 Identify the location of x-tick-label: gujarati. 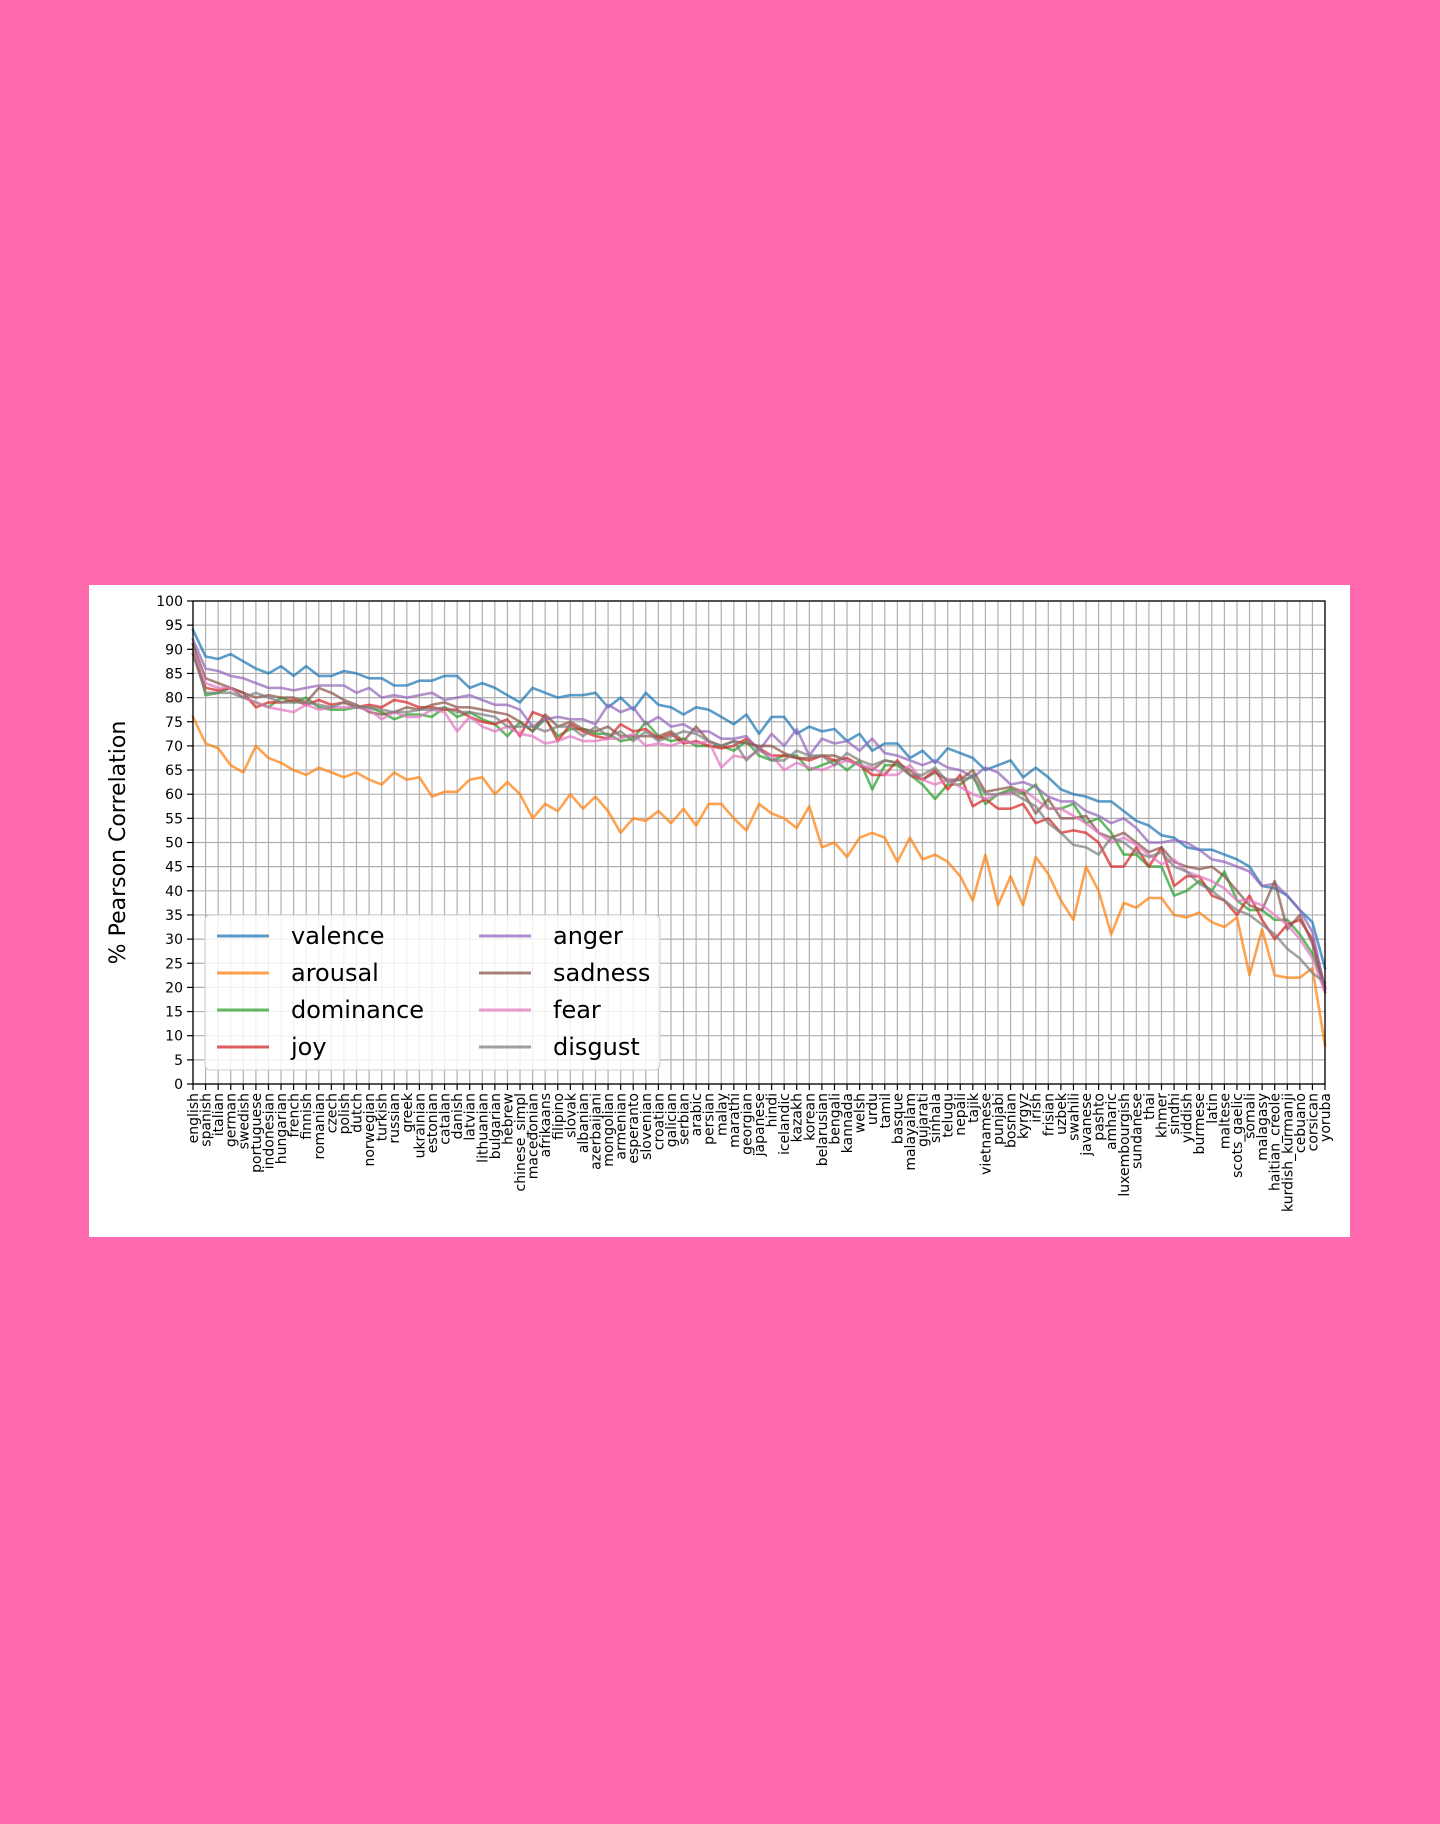
(924, 1120).